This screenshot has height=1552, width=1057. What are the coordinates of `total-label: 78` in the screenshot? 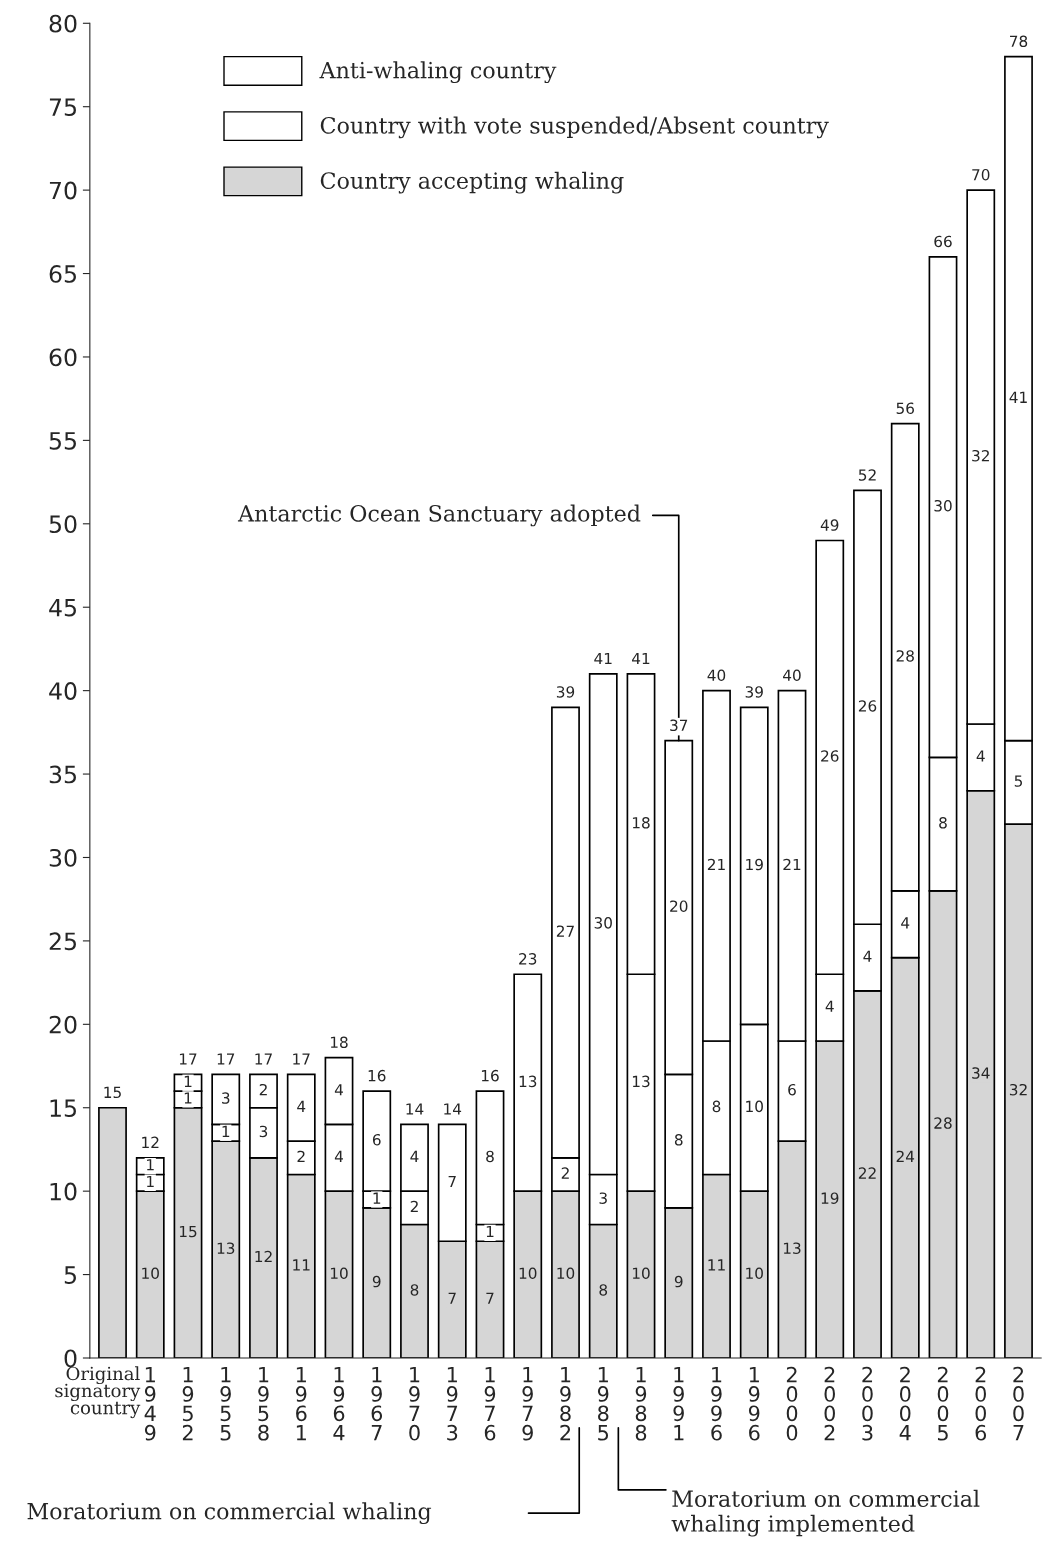 It's located at (1019, 41).